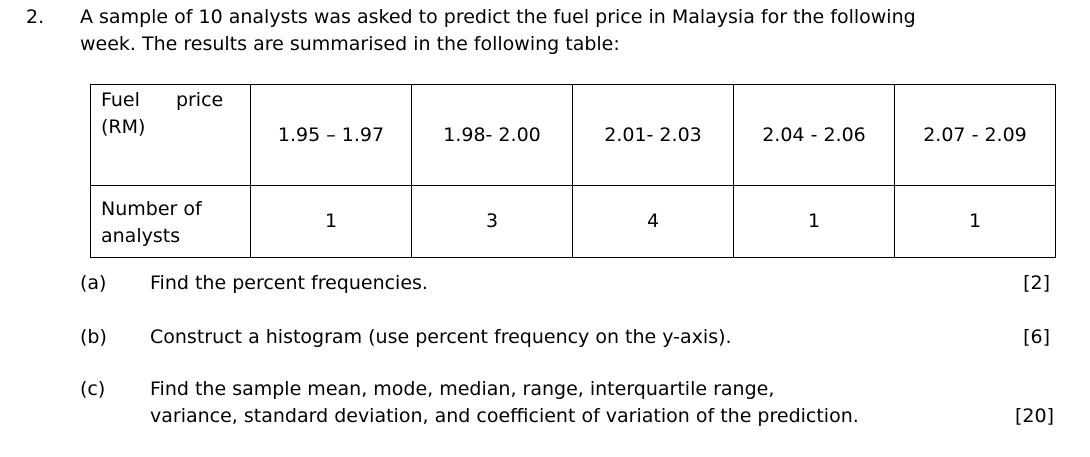 This screenshot has height=457, width=1090. I want to click on cell: 2.04 - 2.06, so click(814, 135).